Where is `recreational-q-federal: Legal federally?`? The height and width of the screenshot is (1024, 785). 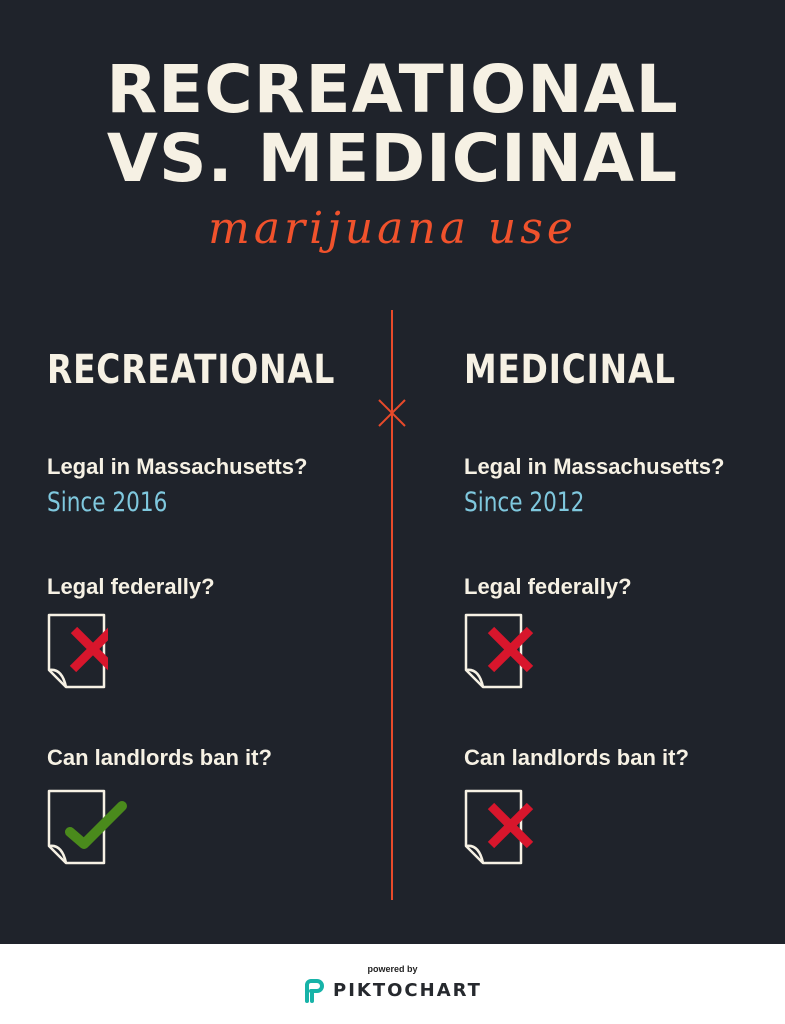 recreational-q-federal: Legal federally? is located at coordinates (131, 586).